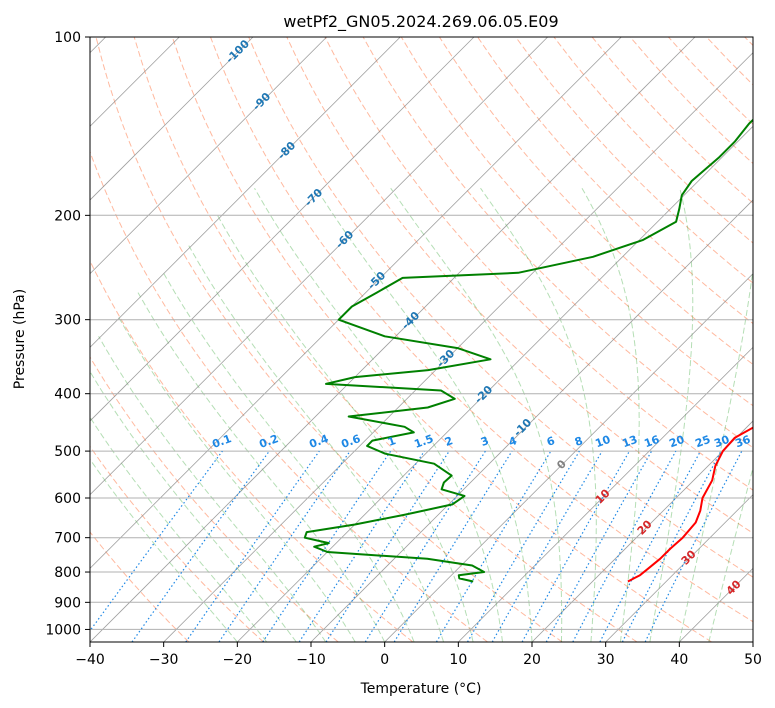 The image size is (775, 708). I want to click on x-tick-label: 0, so click(384, 660).